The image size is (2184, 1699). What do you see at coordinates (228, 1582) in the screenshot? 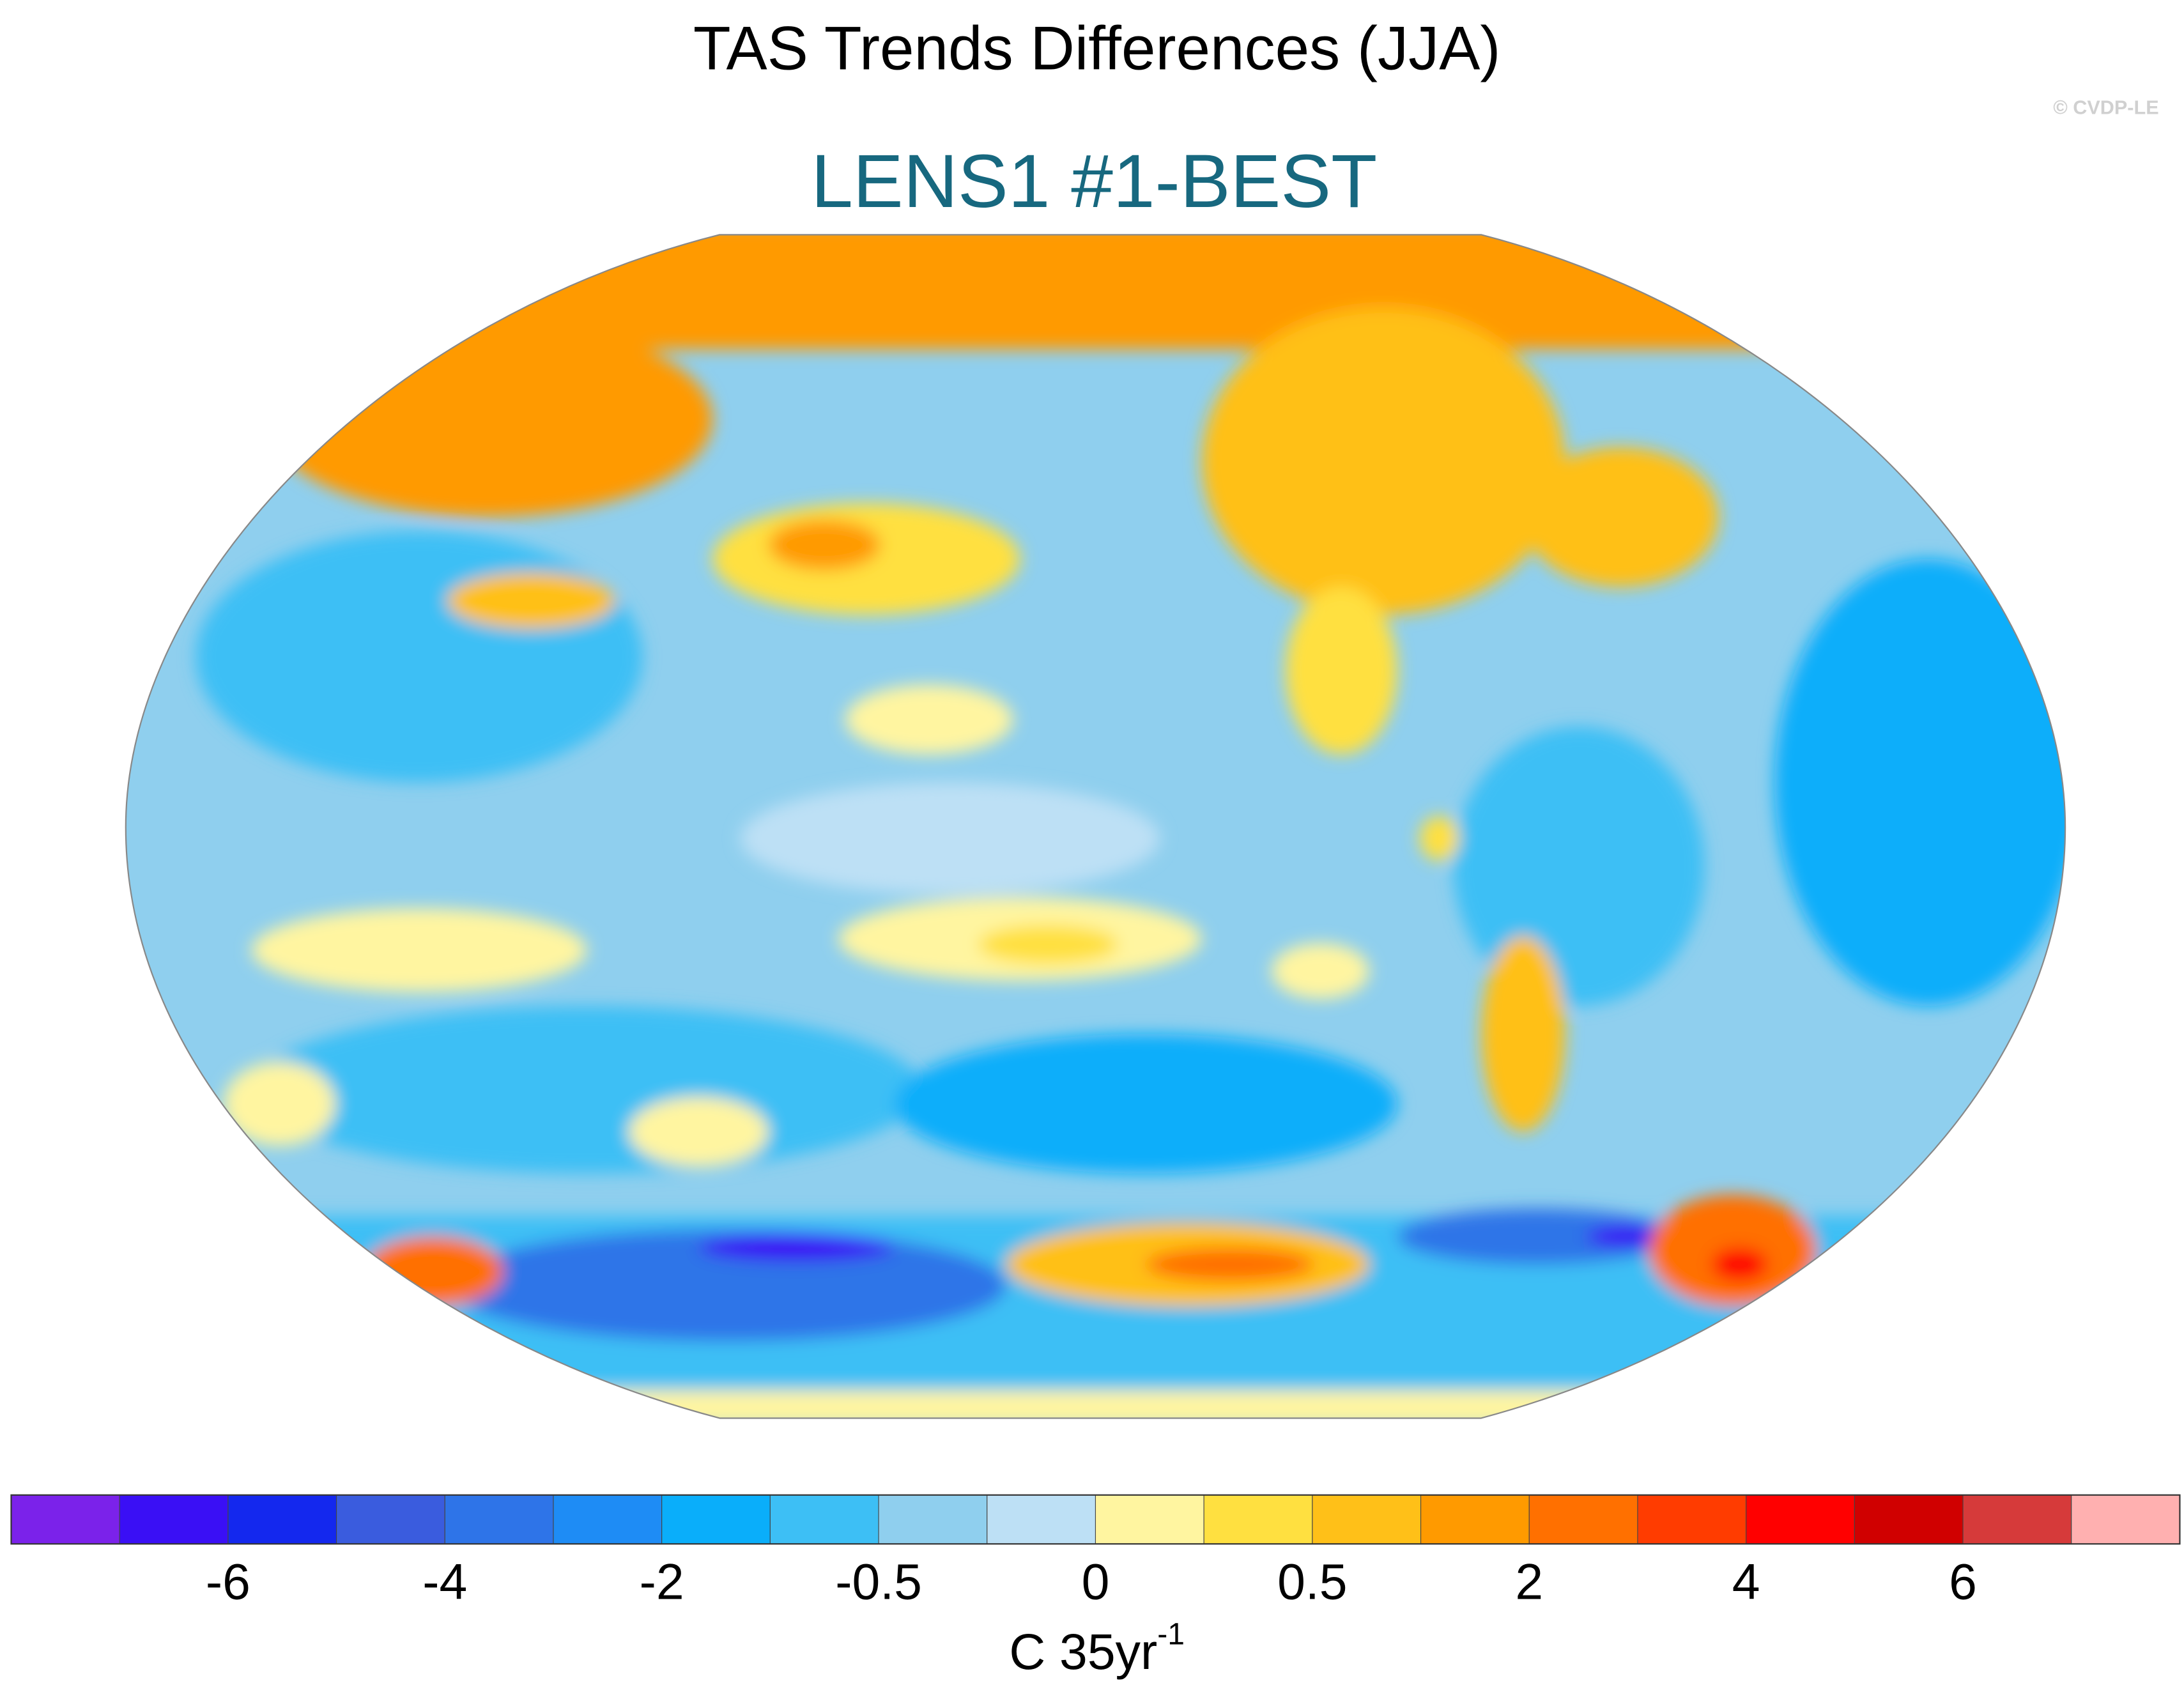
I see `colorbar-label: -6` at bounding box center [228, 1582].